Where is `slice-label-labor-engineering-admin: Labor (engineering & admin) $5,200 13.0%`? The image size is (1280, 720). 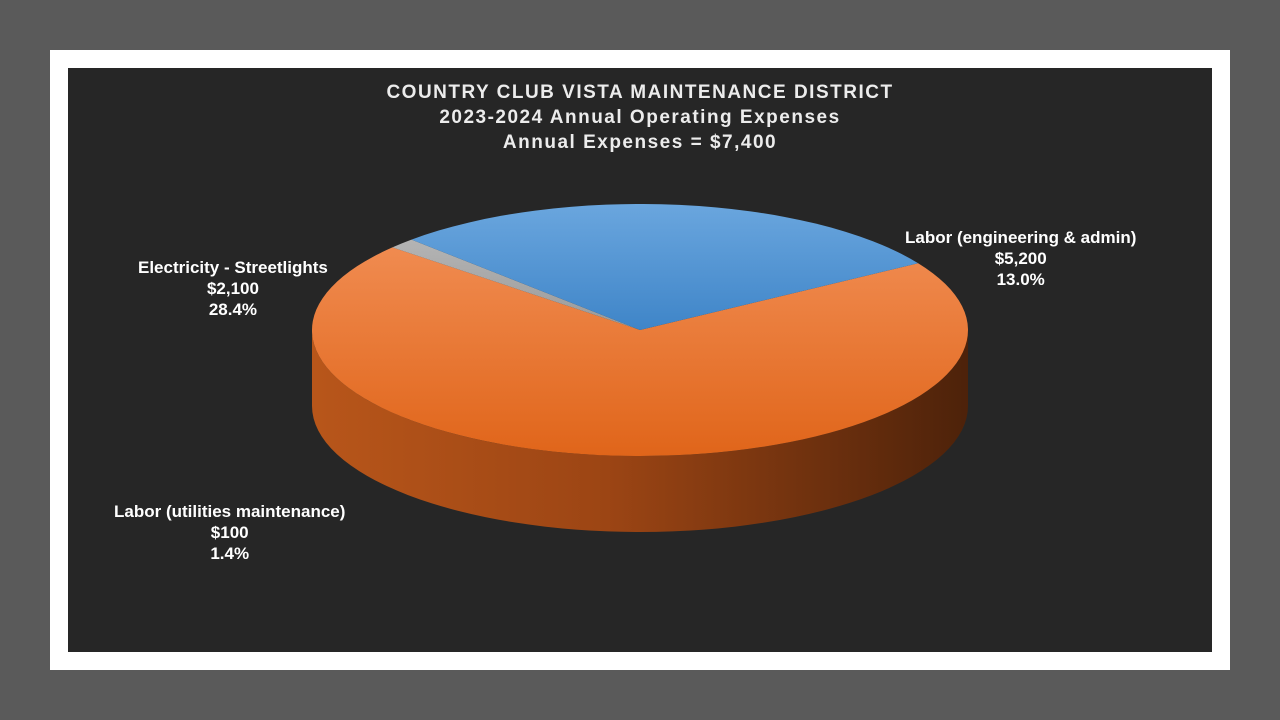 slice-label-labor-engineering-admin: Labor (engineering & admin) $5,200 13.0% is located at coordinates (1020, 258).